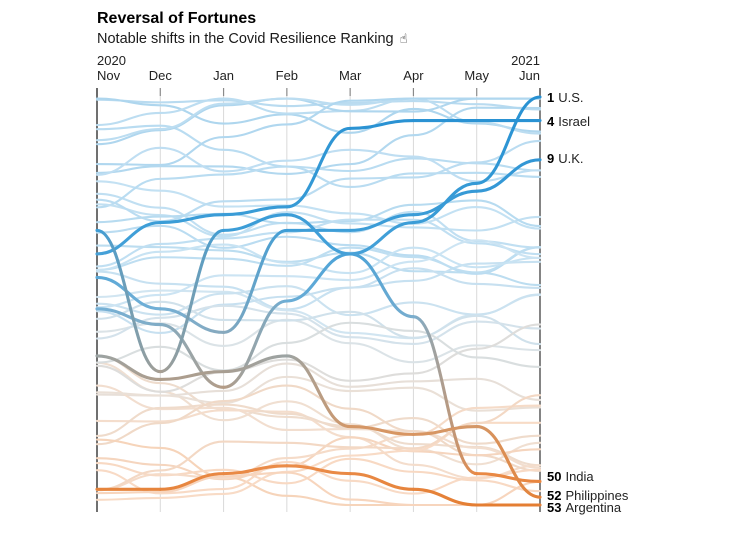 The image size is (745, 533). I want to click on end-rank-number: 1, so click(551, 97).